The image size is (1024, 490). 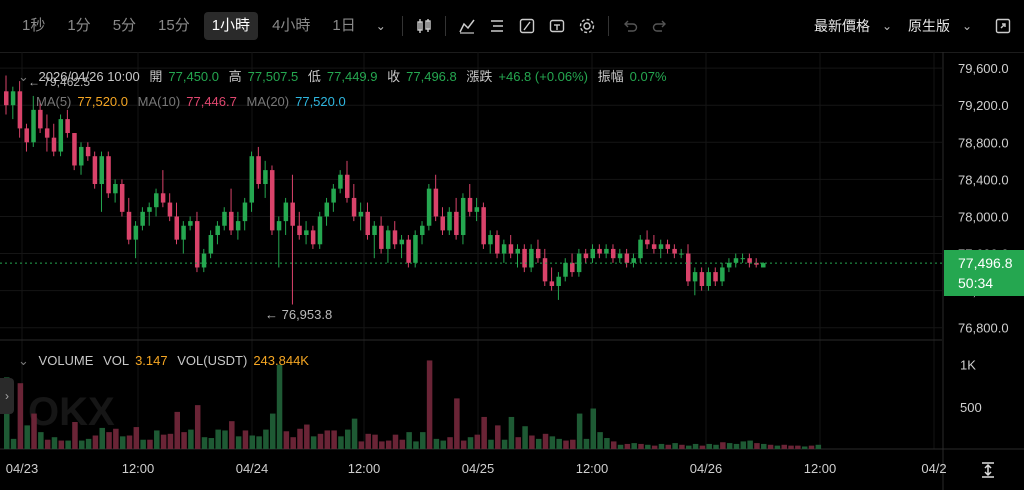 What do you see at coordinates (1003, 26) in the screenshot?
I see `fullscreen-icon` at bounding box center [1003, 26].